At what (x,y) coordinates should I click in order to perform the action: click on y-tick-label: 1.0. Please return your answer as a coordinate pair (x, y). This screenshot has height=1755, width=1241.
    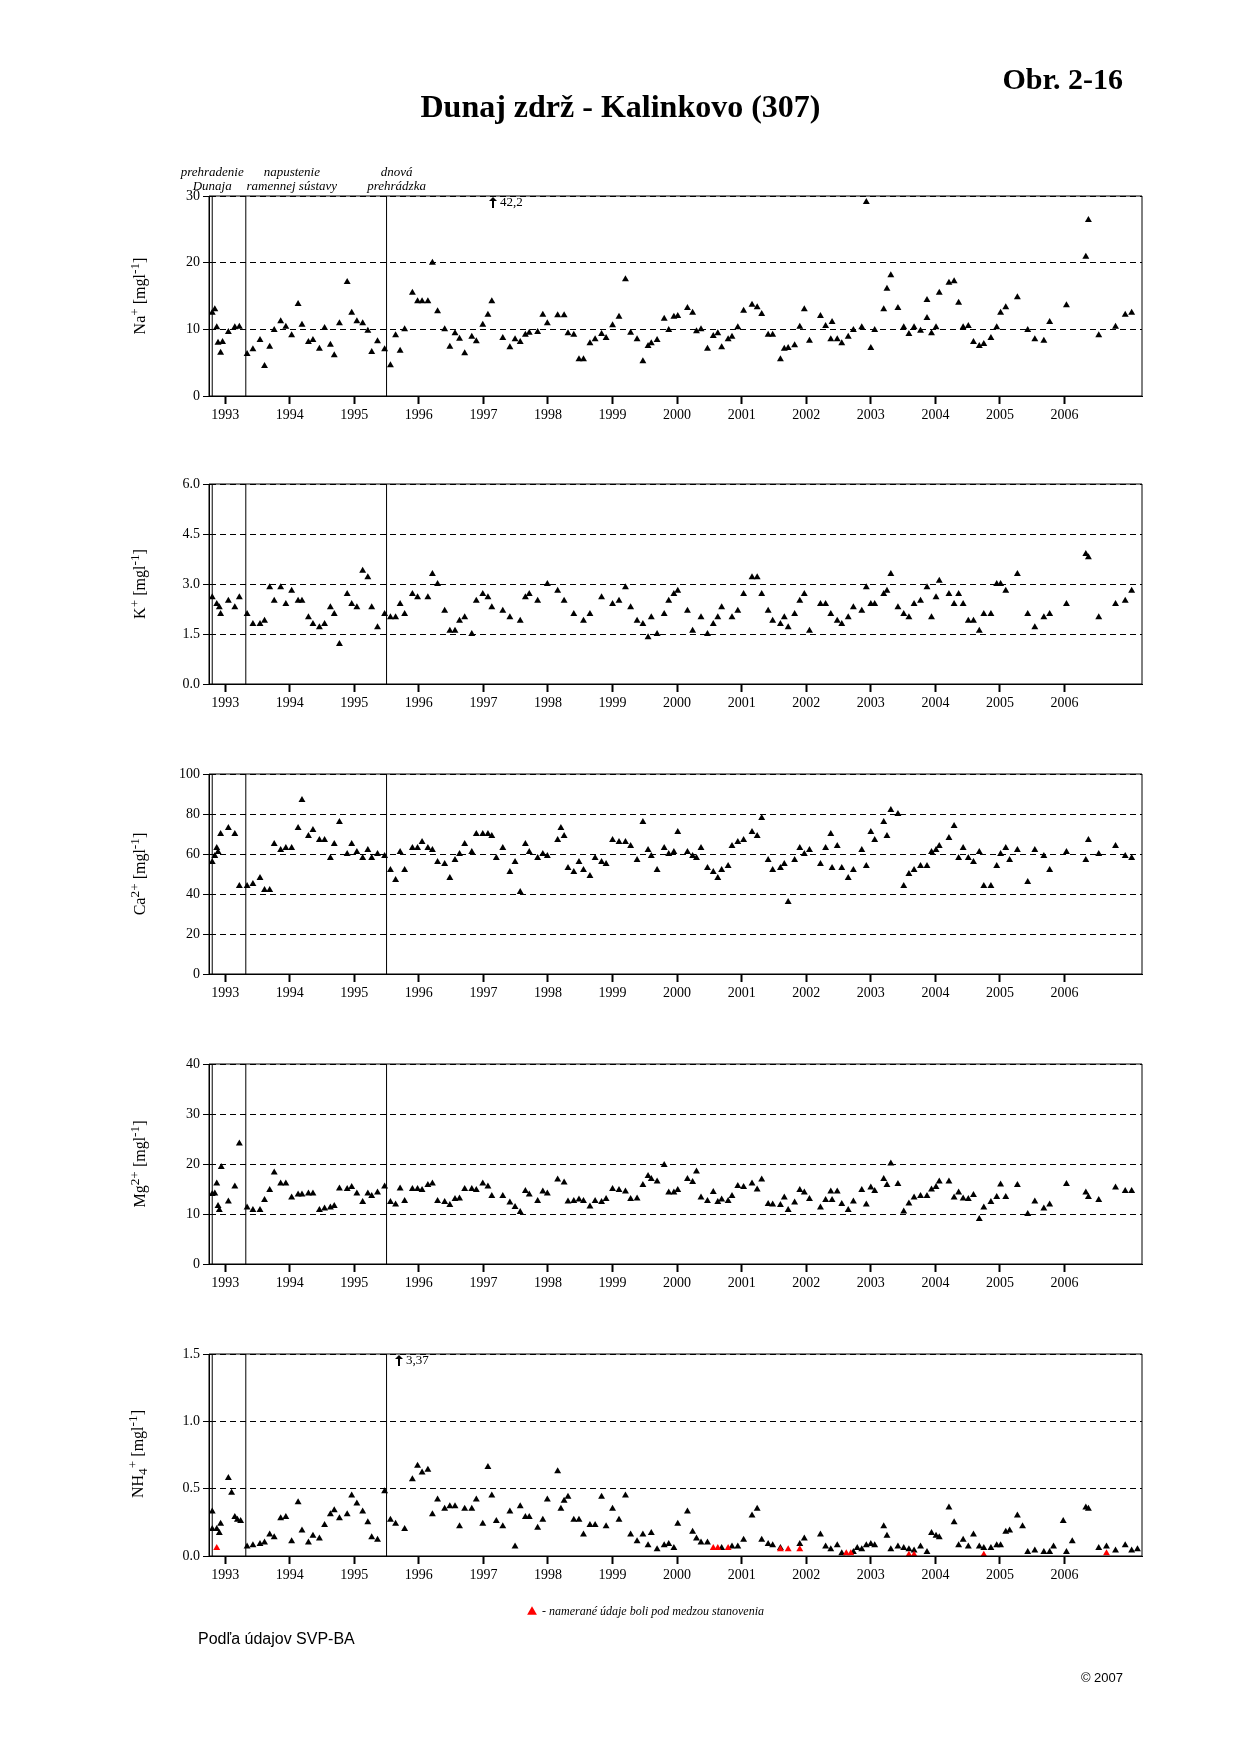
    Looking at the image, I should click on (191, 1421).